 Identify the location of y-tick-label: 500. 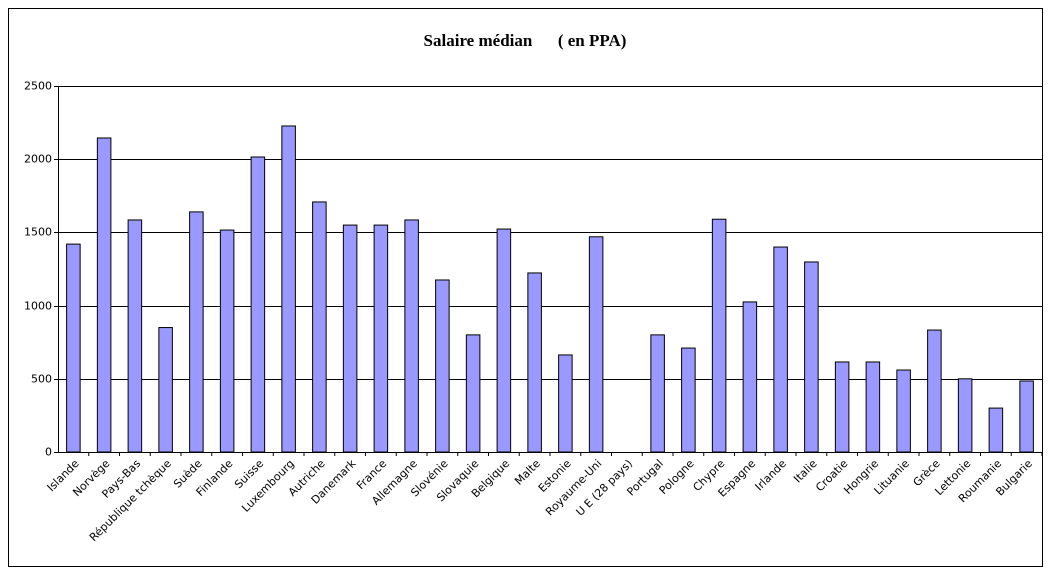
(41, 379).